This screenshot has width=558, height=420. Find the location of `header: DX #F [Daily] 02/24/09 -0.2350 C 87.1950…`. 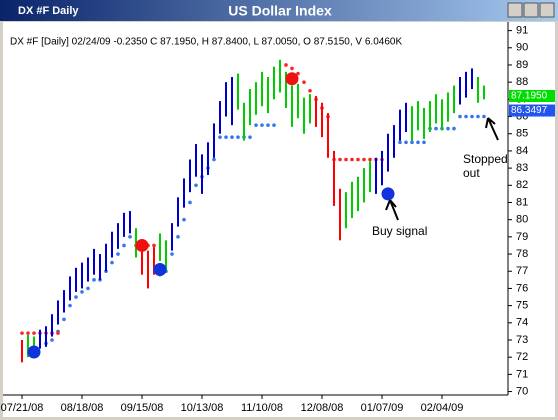

header: DX #F [Daily] 02/24/09 -0.2350 C 87.1950… is located at coordinates (206, 42).